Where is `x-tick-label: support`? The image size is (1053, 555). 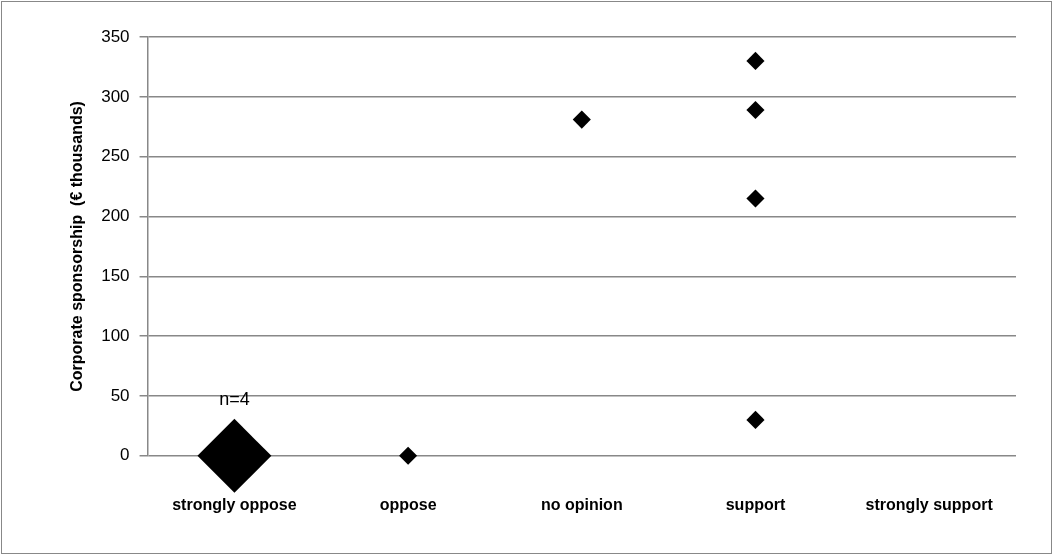 x-tick-label: support is located at coordinates (755, 504).